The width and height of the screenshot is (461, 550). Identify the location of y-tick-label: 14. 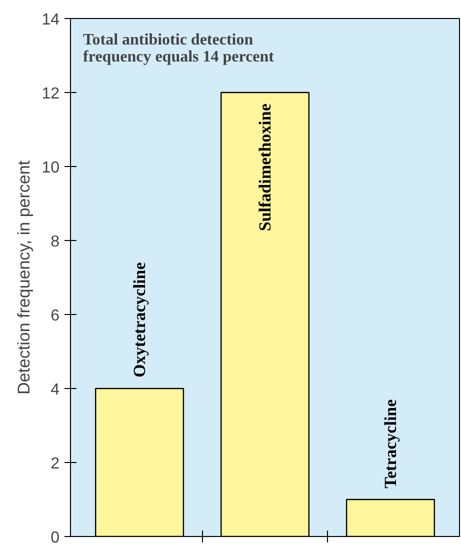
(51, 20).